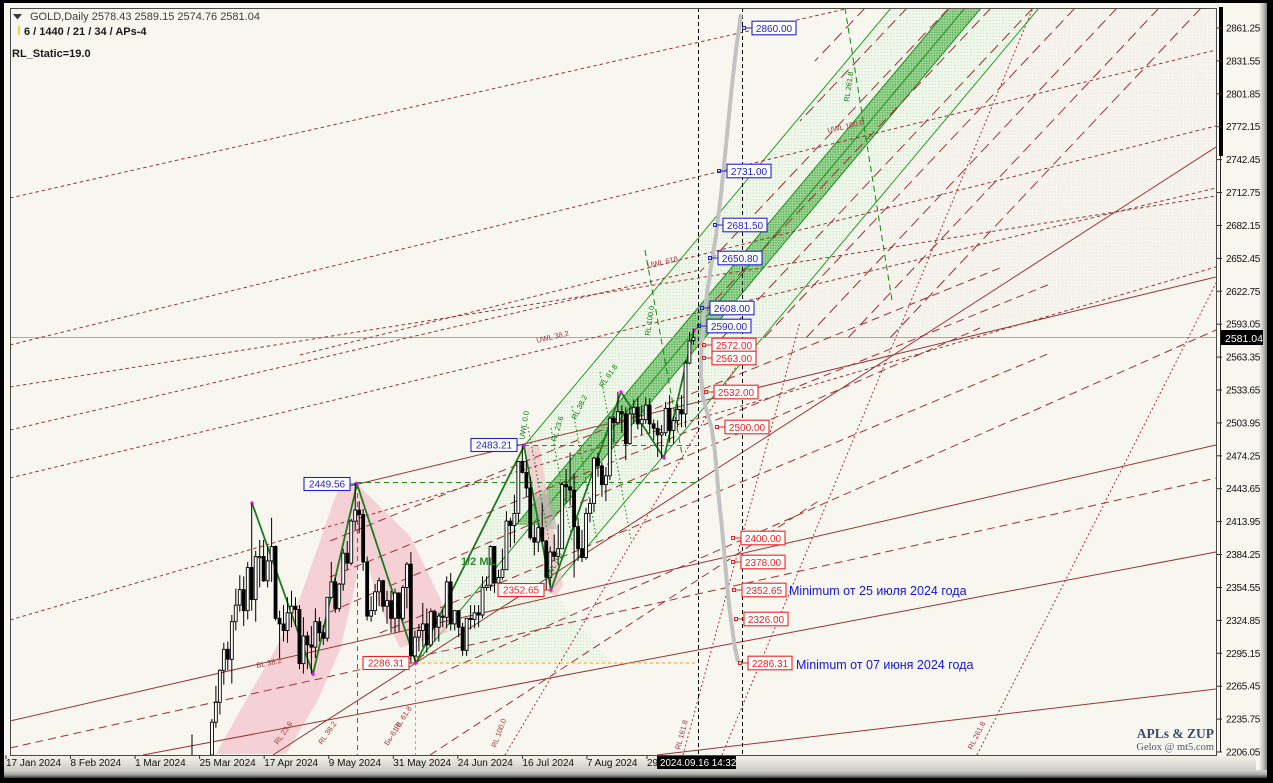  What do you see at coordinates (1243, 423) in the screenshot?
I see `svg-text: 2503.95` at bounding box center [1243, 423].